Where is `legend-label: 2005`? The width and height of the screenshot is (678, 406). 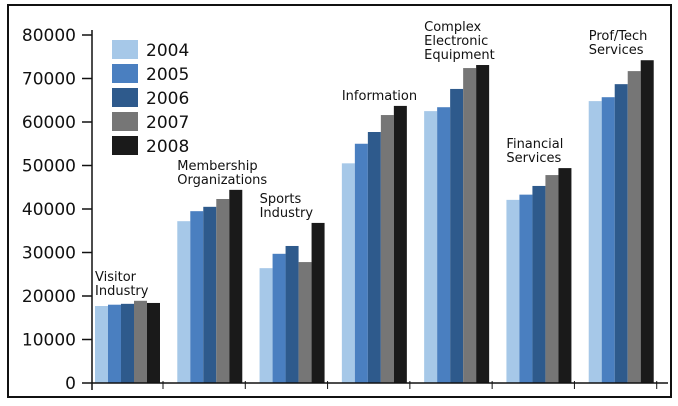 legend-label: 2005 is located at coordinates (167, 75).